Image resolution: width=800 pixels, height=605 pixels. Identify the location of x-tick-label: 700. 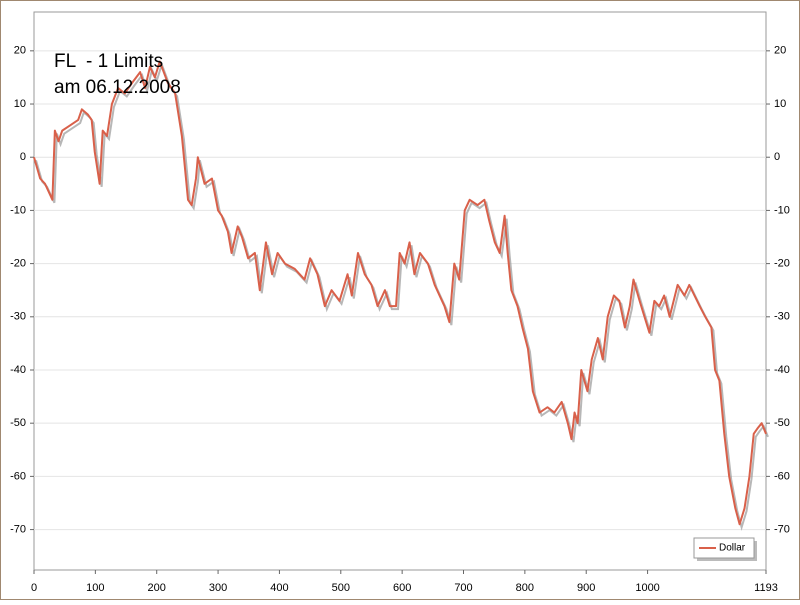
(463, 588).